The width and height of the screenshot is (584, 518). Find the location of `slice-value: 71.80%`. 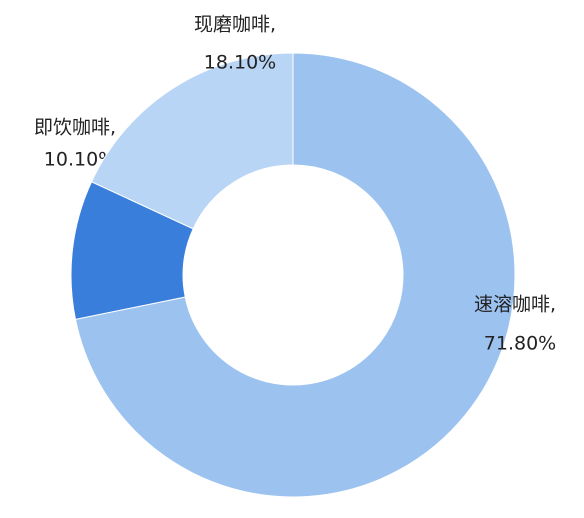

slice-value: 71.80% is located at coordinates (520, 344).